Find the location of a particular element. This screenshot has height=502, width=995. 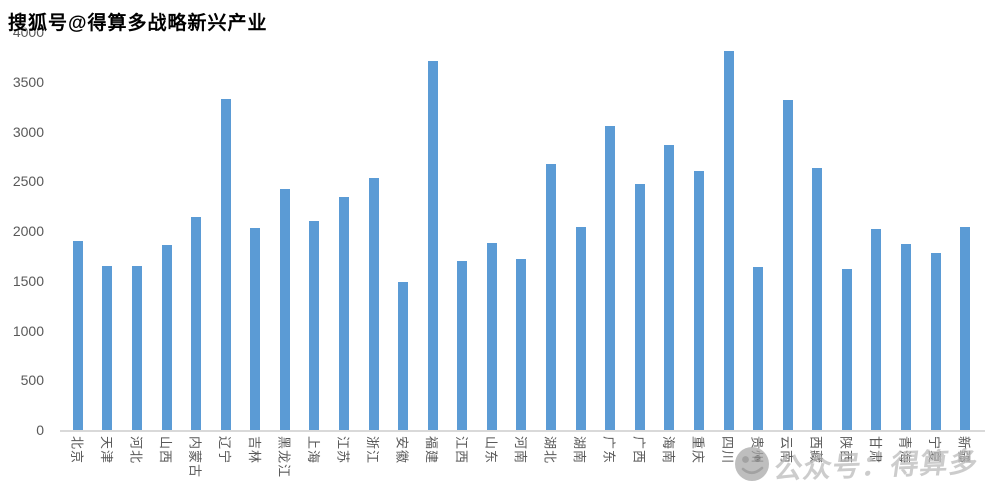

bar-山西 is located at coordinates (166, 337).